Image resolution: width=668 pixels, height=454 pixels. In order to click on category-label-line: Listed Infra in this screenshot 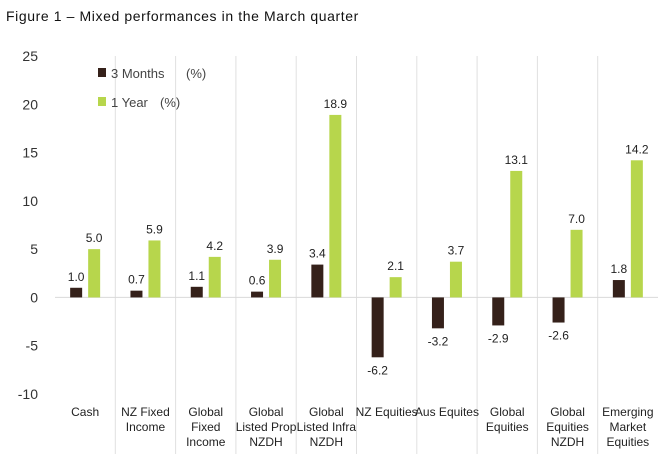, I will do `click(327, 427)`.